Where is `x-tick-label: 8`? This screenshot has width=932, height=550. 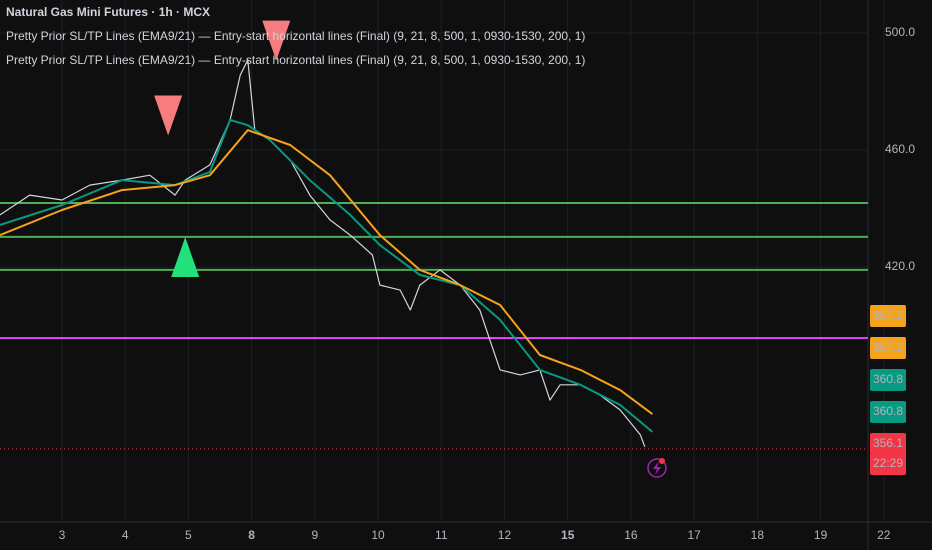
x-tick-label: 8 is located at coordinates (251, 535).